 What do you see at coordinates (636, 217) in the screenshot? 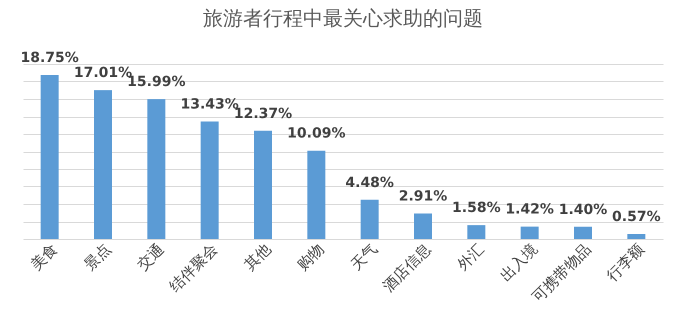
I see `data-label: 0.57%` at bounding box center [636, 217].